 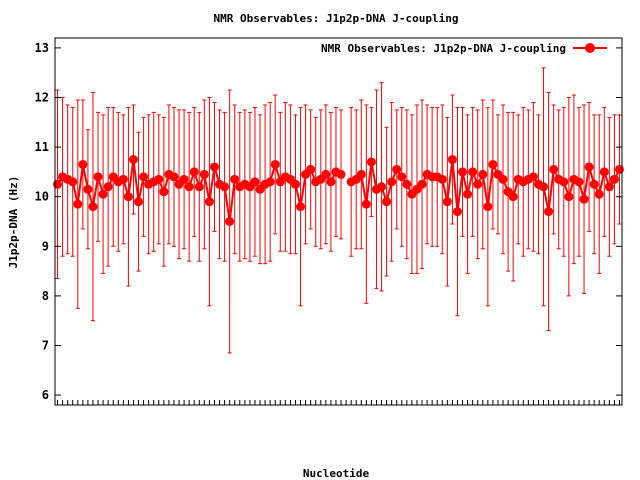 I want to click on x-axis, so click(x=338, y=402).